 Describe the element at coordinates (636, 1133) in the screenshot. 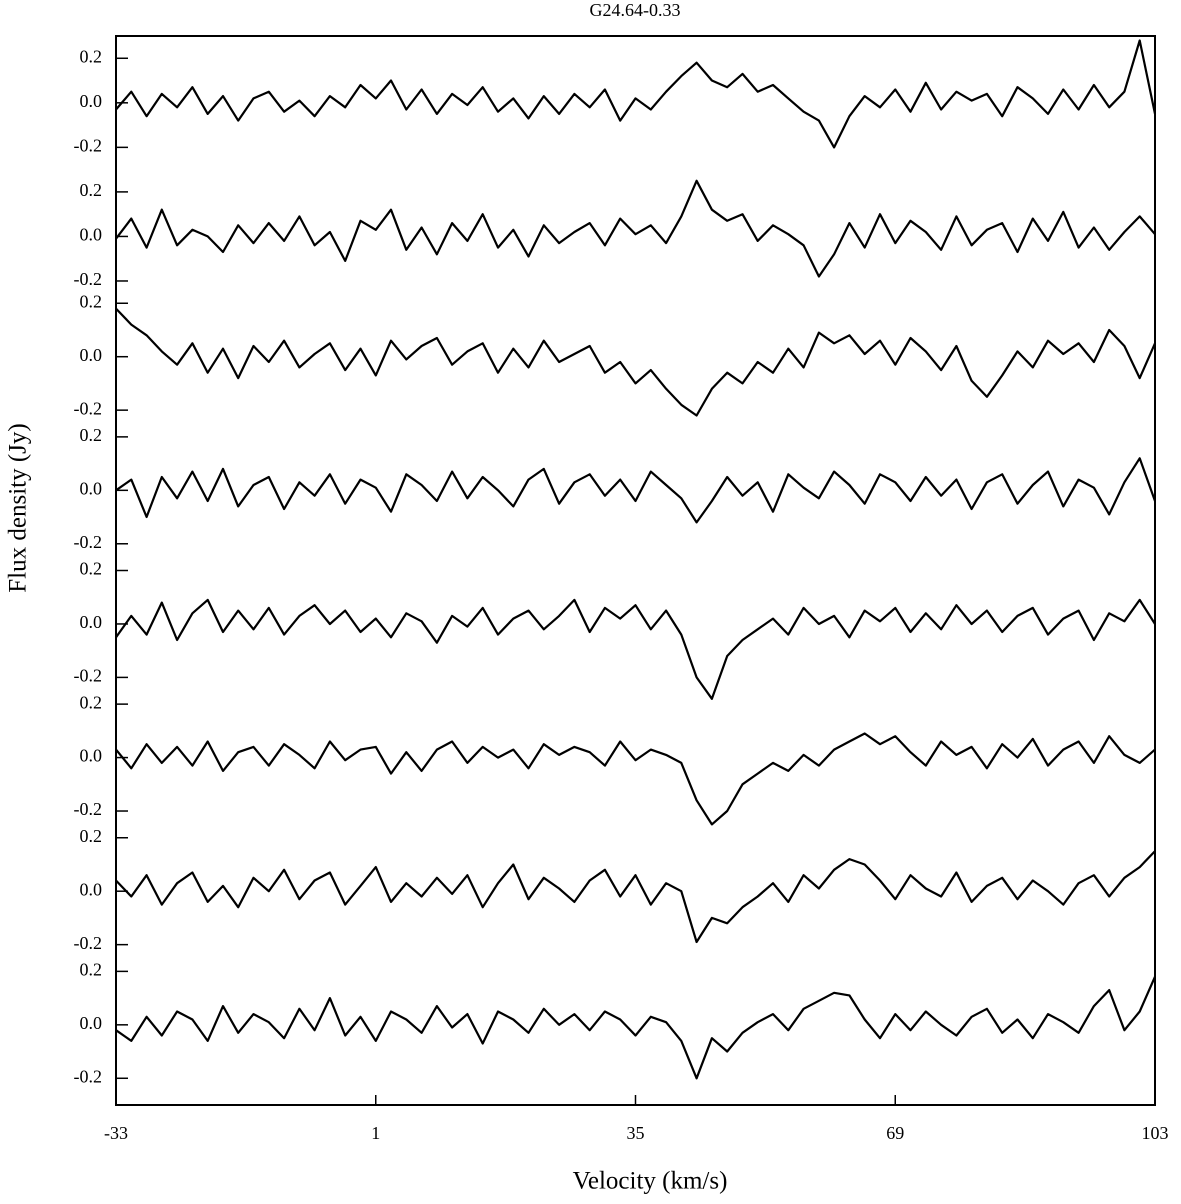

I see `x-tick-label: 35` at that location.